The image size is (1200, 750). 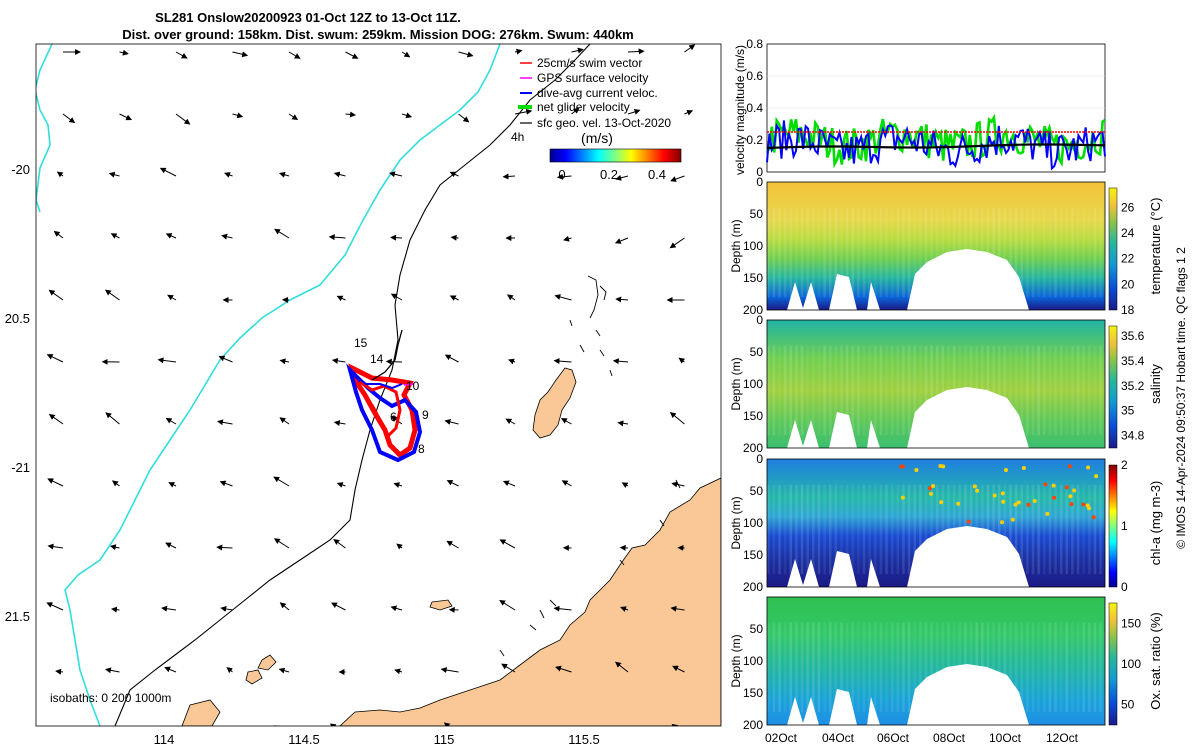 I want to click on vel-ytick: 0.4, so click(x=754, y=108).